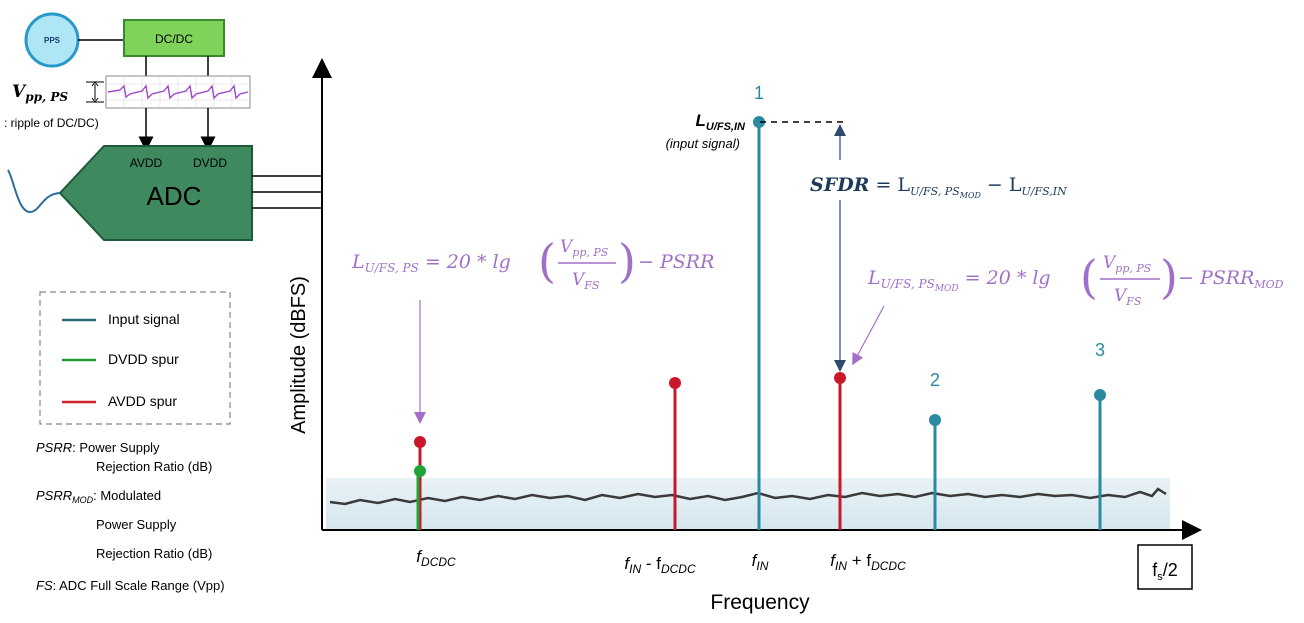 This screenshot has height=623, width=1304. Describe the element at coordinates (868, 562) in the screenshot. I see `x-label-fin-plus-fdcdc: fIN + fDCDC` at that location.